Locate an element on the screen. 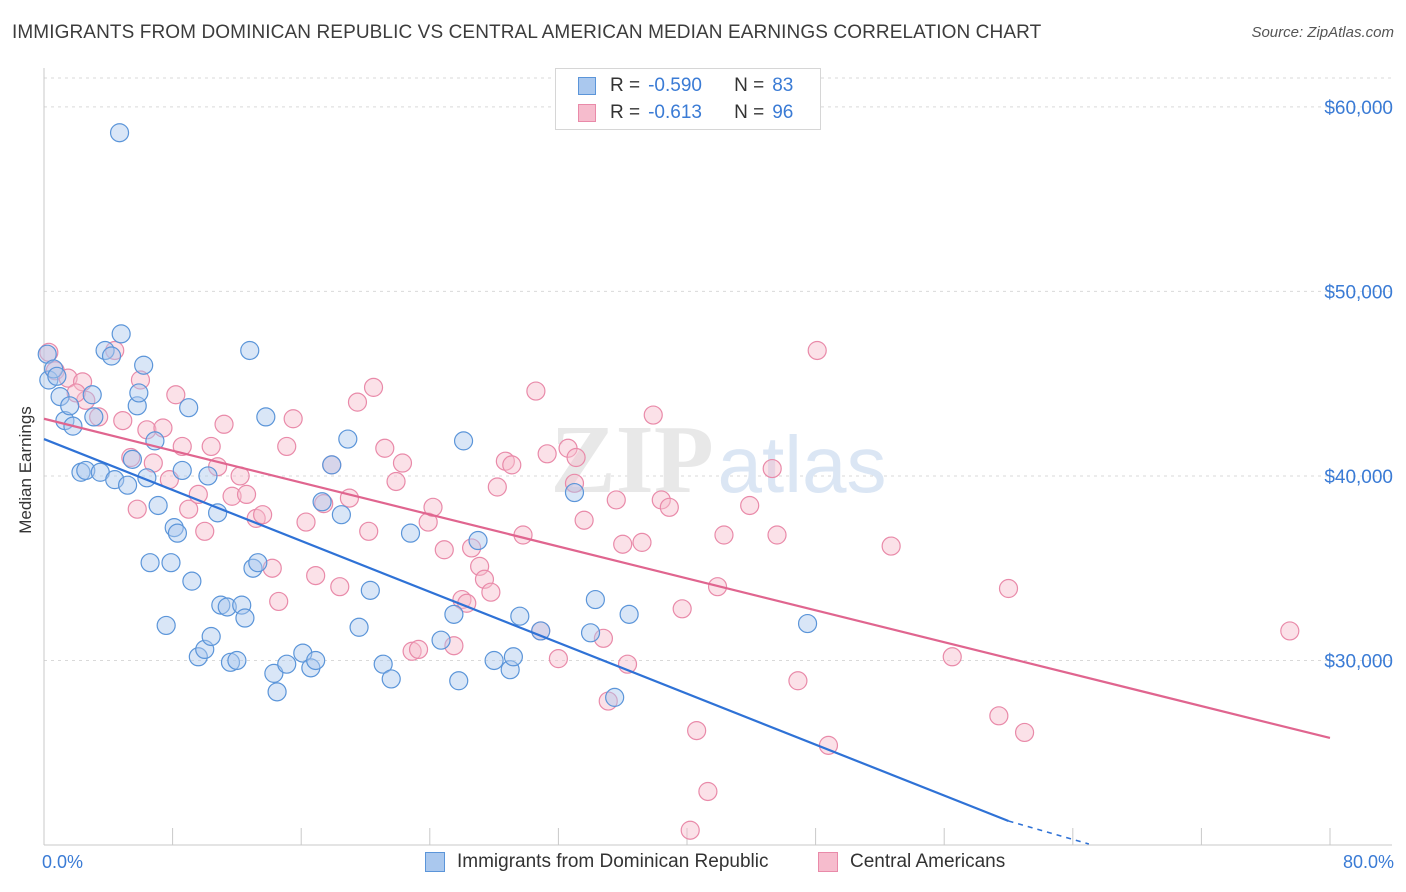  legend-r-value: -0.613 is located at coordinates (675, 112).